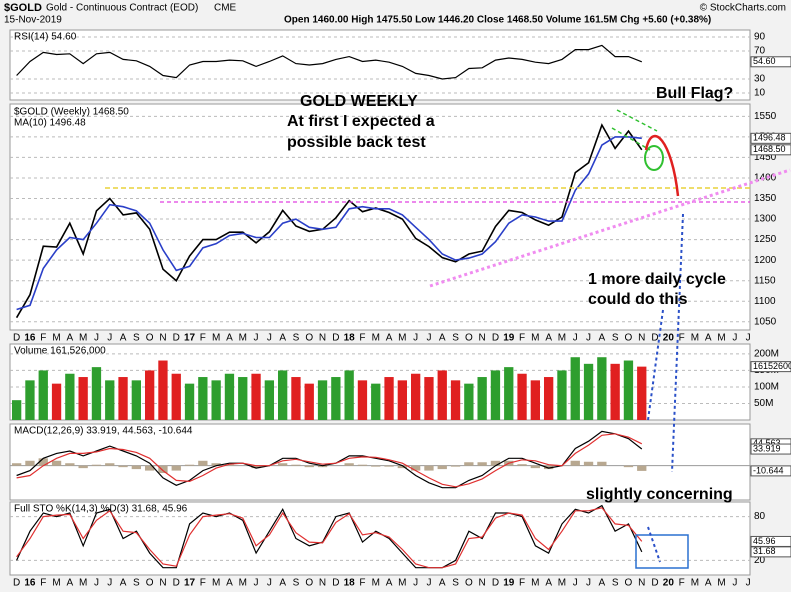 This screenshot has height=592, width=791. I want to click on flag-circle, so click(654, 158).